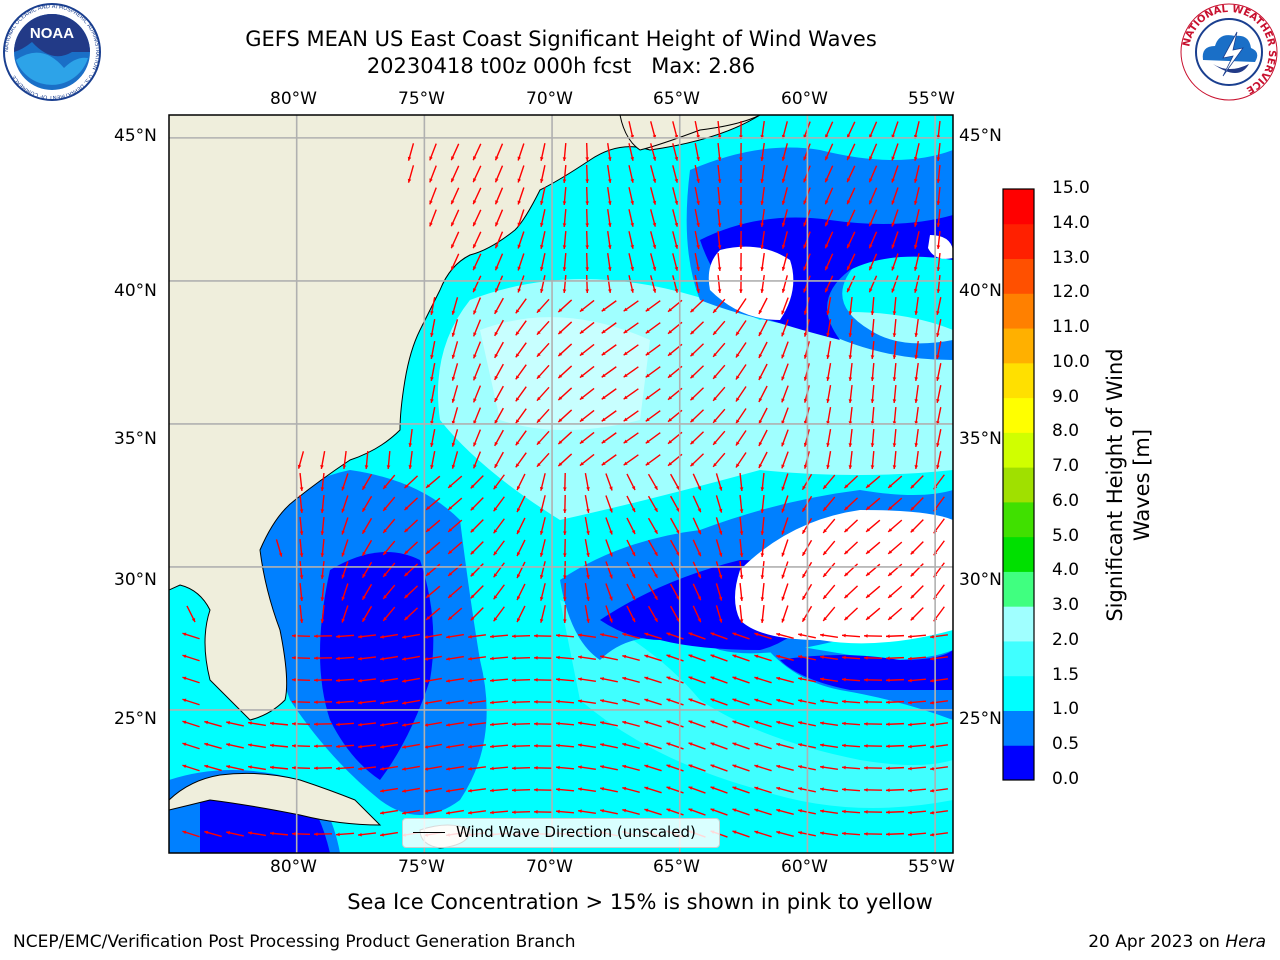  What do you see at coordinates (980, 439) in the screenshot?
I see `lat-label-right: 35°N` at bounding box center [980, 439].